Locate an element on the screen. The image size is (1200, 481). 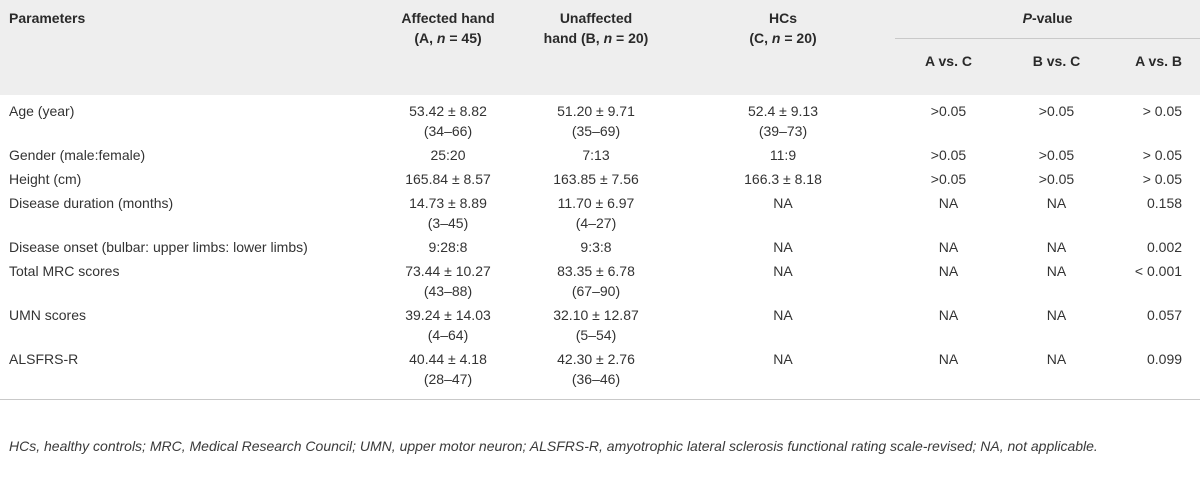
cell-affected-line1: 73.44 ± 10.27 is located at coordinates (448, 271).